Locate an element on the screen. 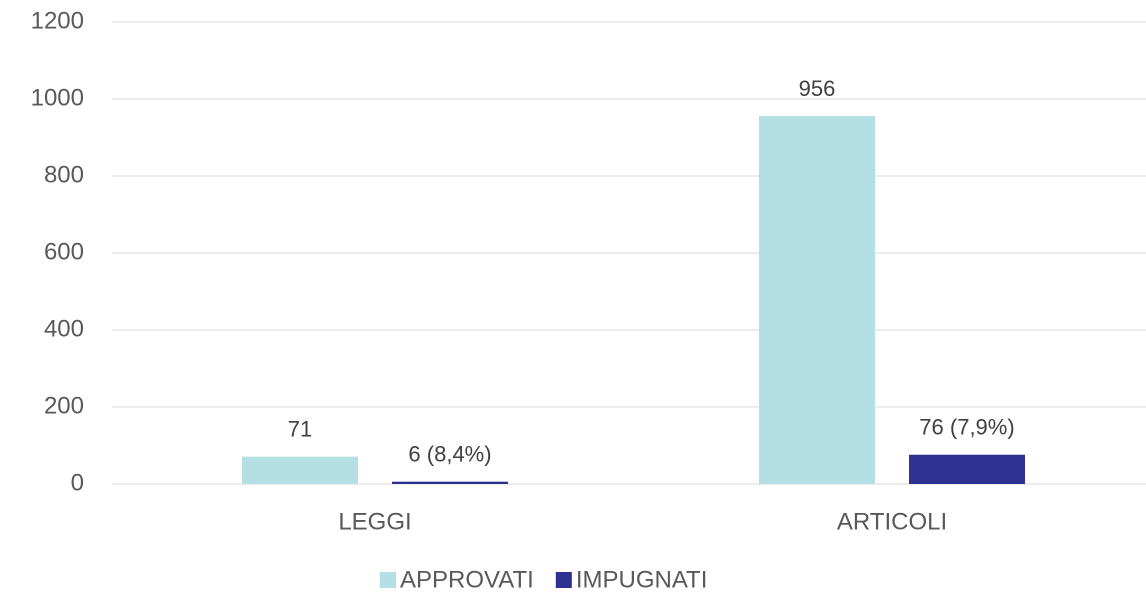  x-tick-label: ARTICOLI is located at coordinates (892, 521).